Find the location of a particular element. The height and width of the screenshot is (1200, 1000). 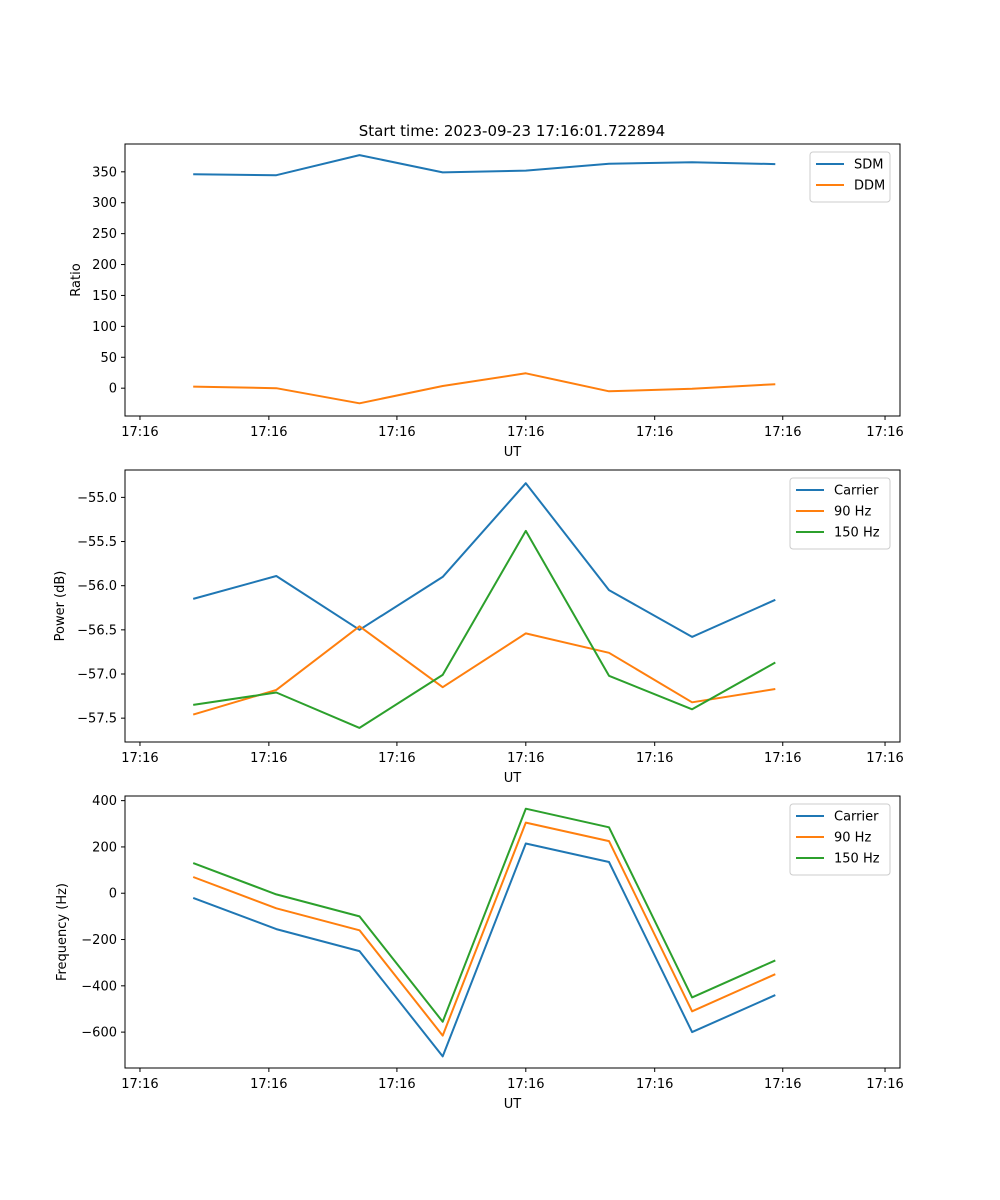

legend-label: SDM is located at coordinates (868, 165).